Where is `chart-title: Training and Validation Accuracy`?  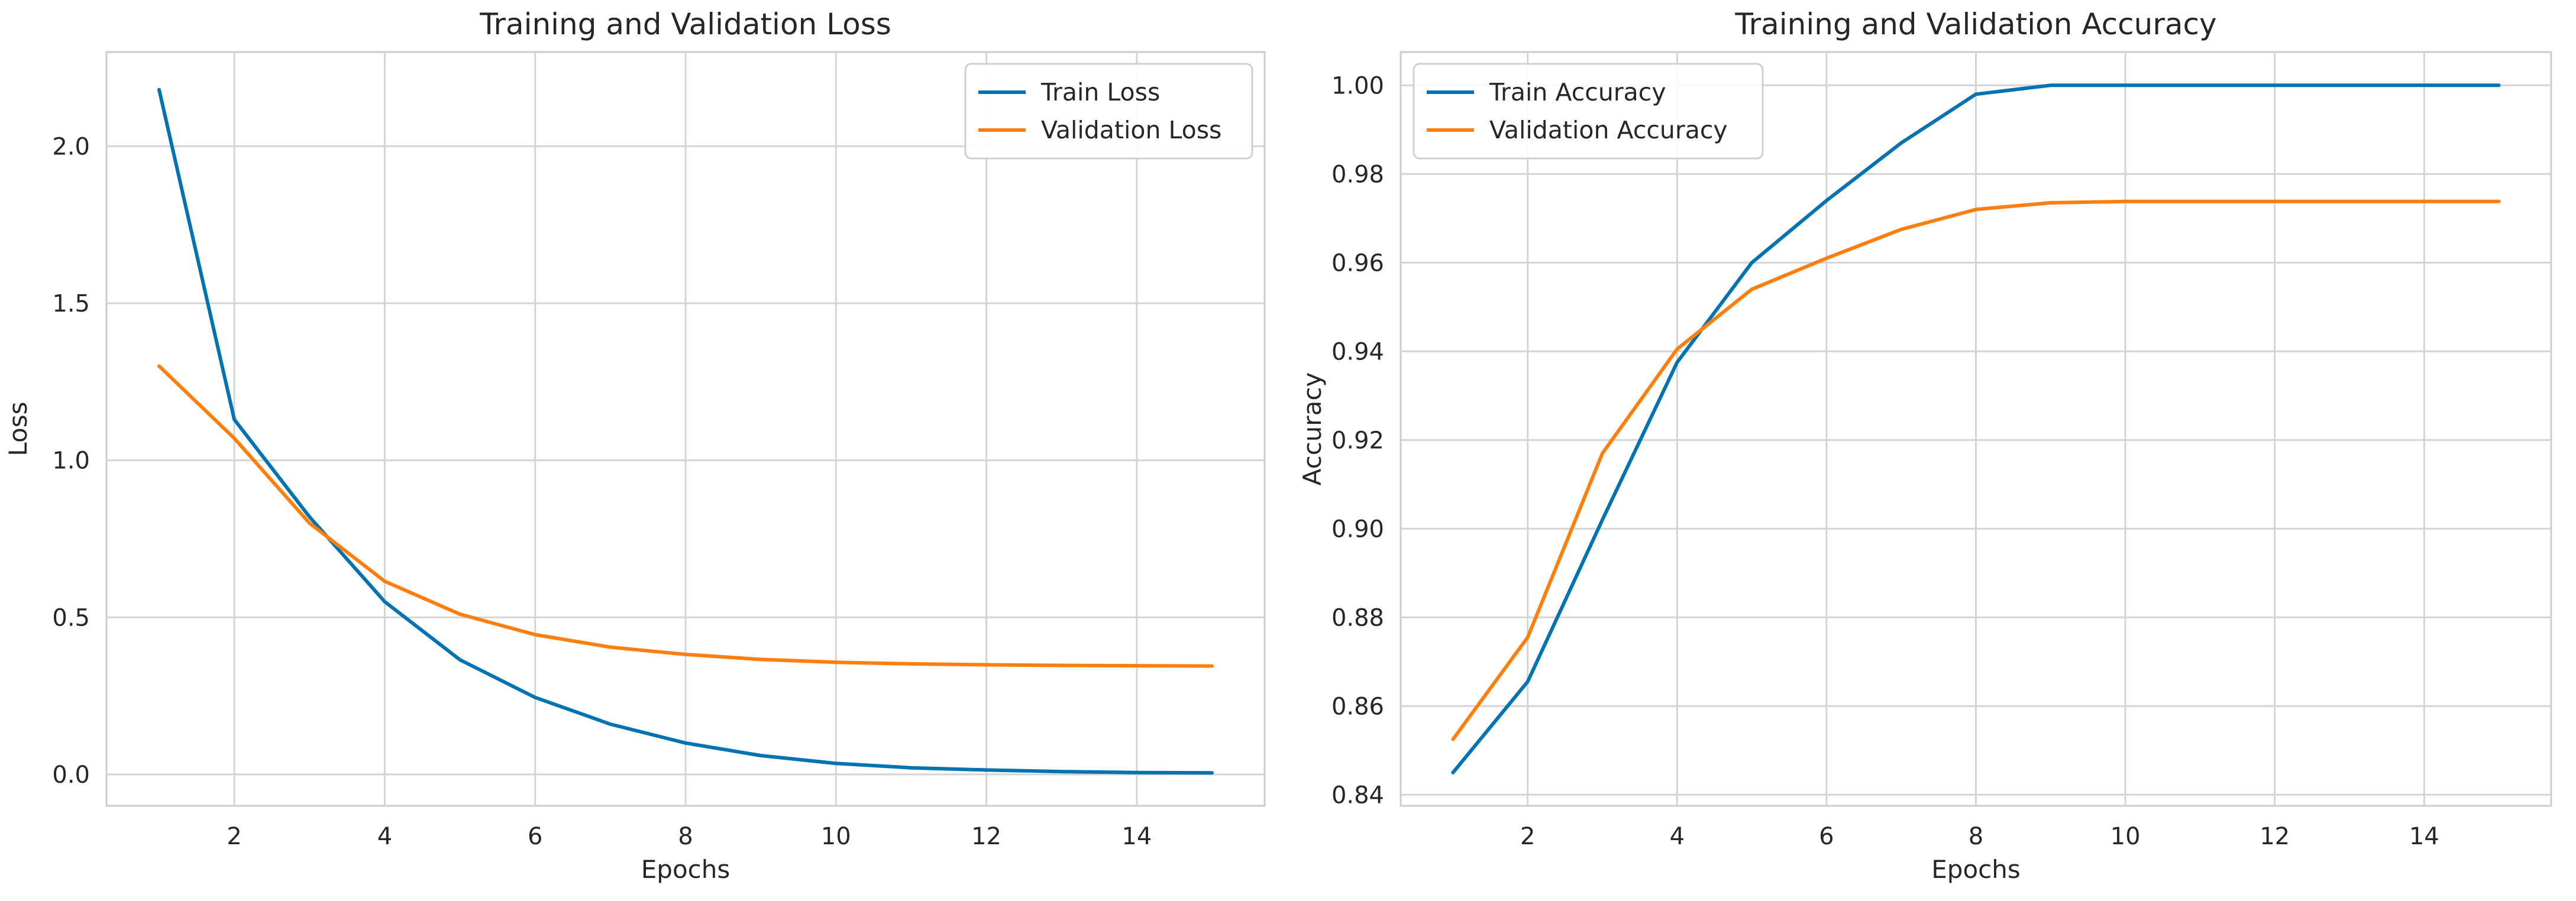 chart-title: Training and Validation Accuracy is located at coordinates (1975, 24).